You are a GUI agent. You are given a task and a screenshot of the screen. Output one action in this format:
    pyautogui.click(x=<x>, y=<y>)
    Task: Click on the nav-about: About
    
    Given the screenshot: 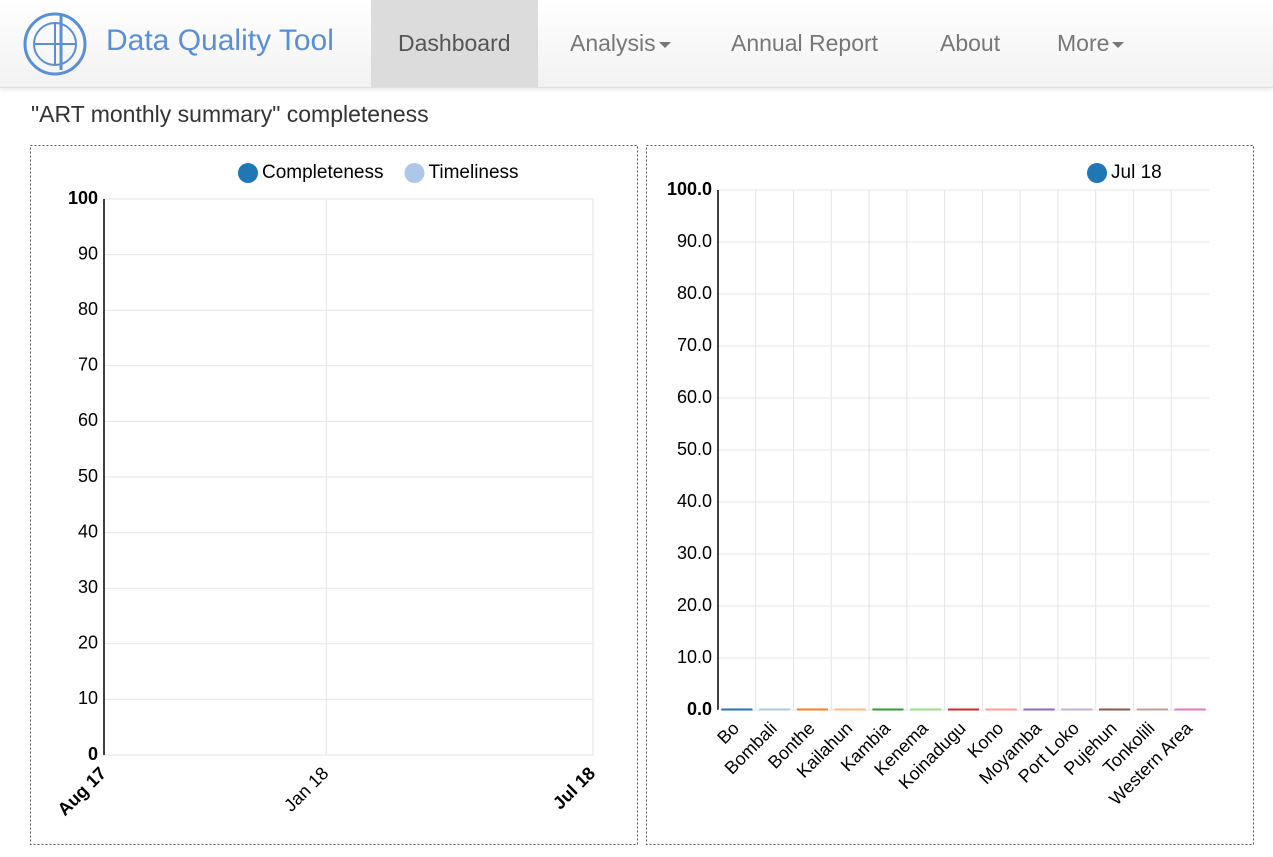 What is the action you would take?
    pyautogui.click(x=970, y=43)
    